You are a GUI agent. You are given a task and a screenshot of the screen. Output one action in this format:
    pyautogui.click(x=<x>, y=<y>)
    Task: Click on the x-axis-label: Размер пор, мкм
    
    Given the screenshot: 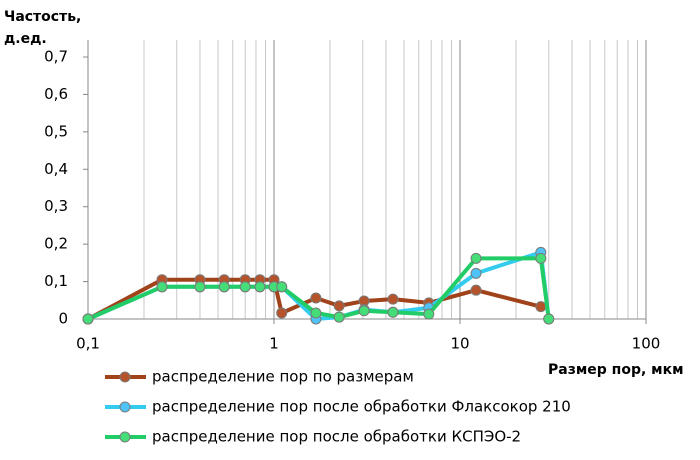 What is the action you would take?
    pyautogui.click(x=616, y=370)
    